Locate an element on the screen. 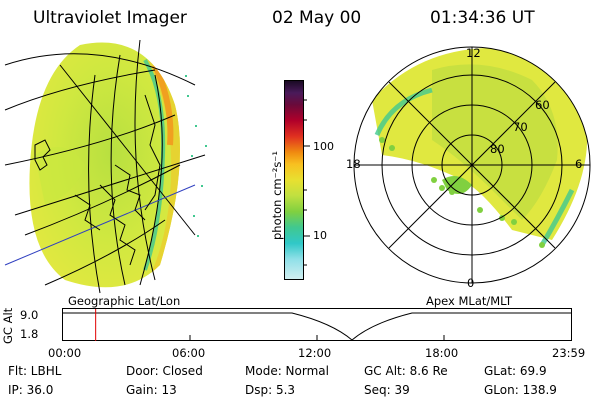 The image size is (600, 400). info-filter: Flt: LBHL is located at coordinates (35, 371).